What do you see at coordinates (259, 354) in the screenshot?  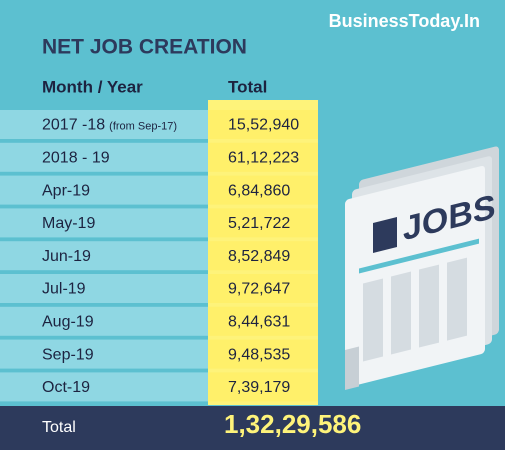 I see `row-value: 9,48,535` at bounding box center [259, 354].